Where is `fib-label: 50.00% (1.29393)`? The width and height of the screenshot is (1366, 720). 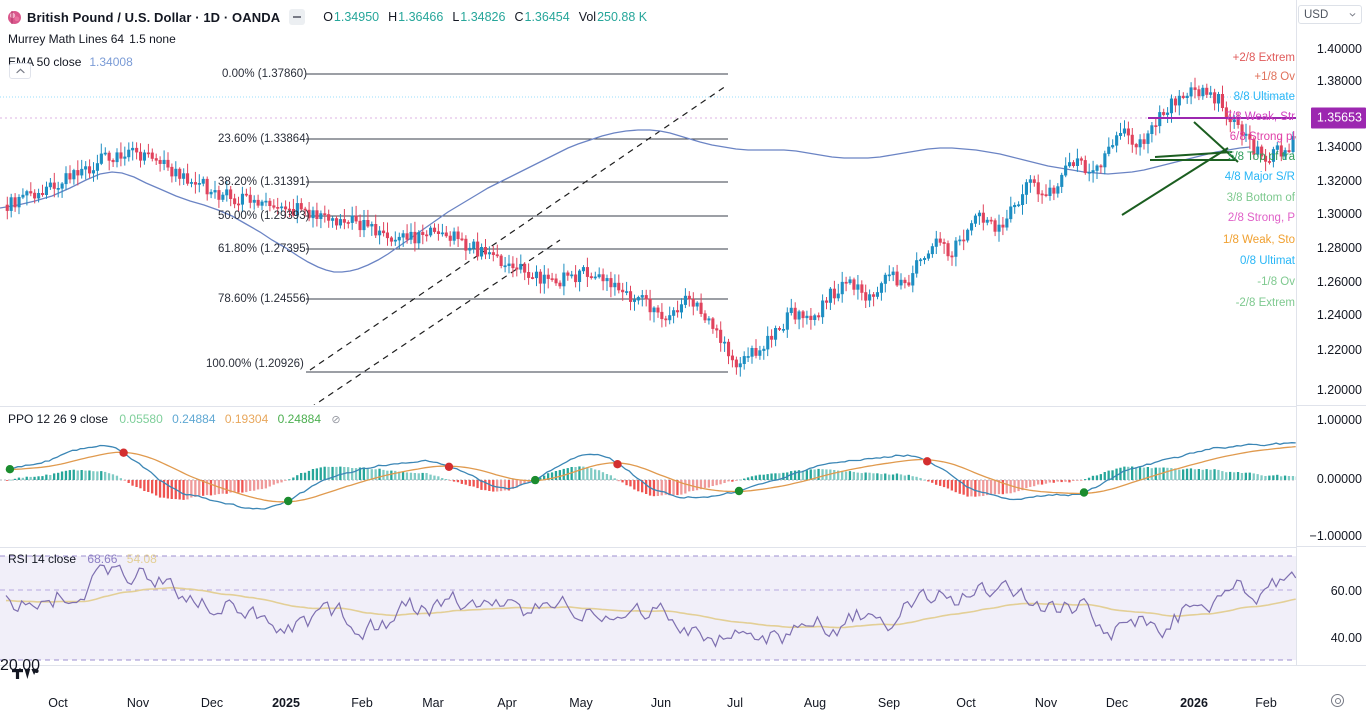 fib-label: 50.00% (1.29393) is located at coordinates (264, 216).